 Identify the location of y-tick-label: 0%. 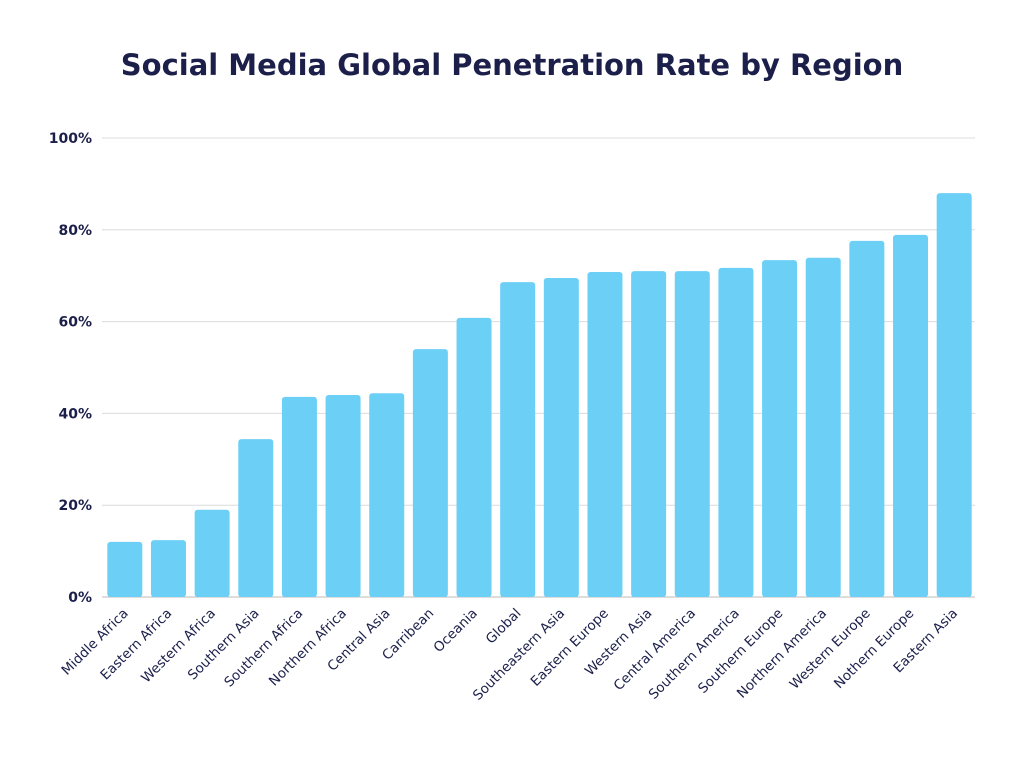
(80, 598).